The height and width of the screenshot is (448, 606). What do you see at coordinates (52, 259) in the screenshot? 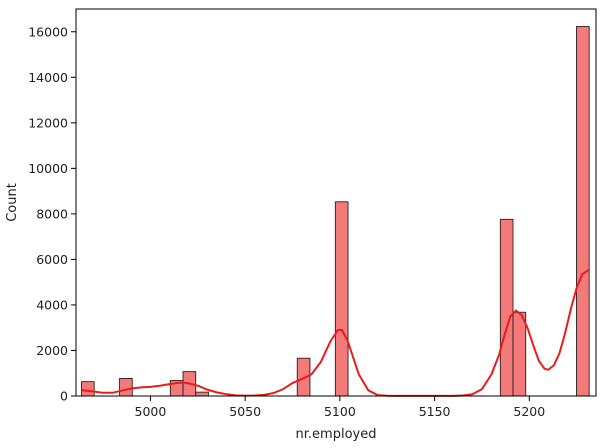
I see `y-tick-label: 6000` at bounding box center [52, 259].